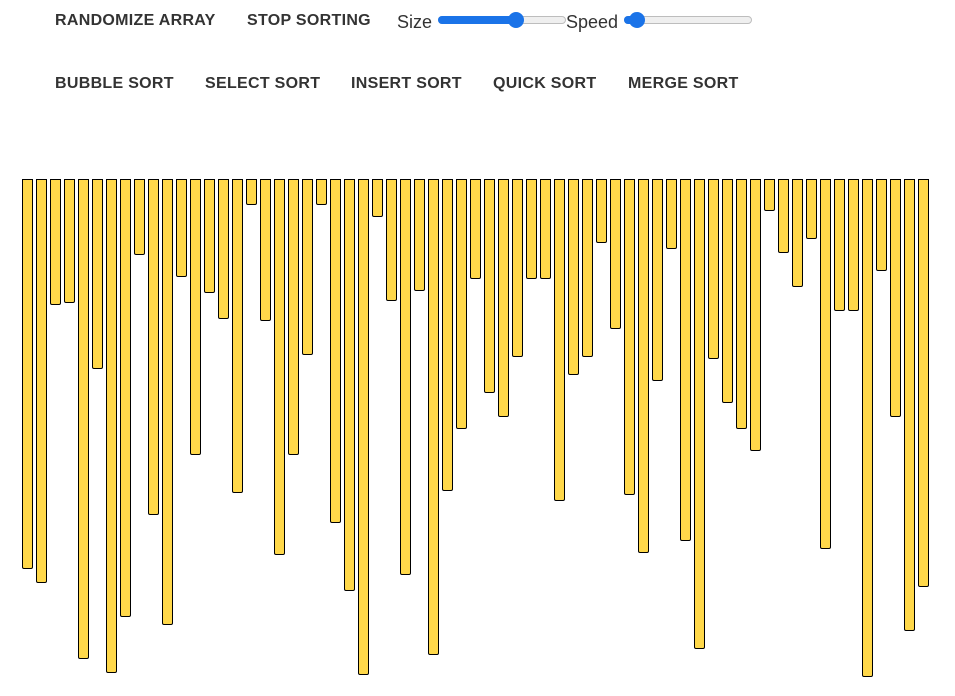  I want to click on size-slider, so click(502, 20).